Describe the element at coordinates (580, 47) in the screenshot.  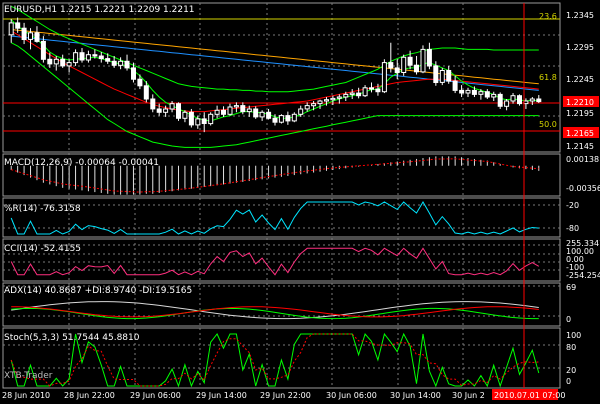
I see `price-label: 1.2295` at that location.